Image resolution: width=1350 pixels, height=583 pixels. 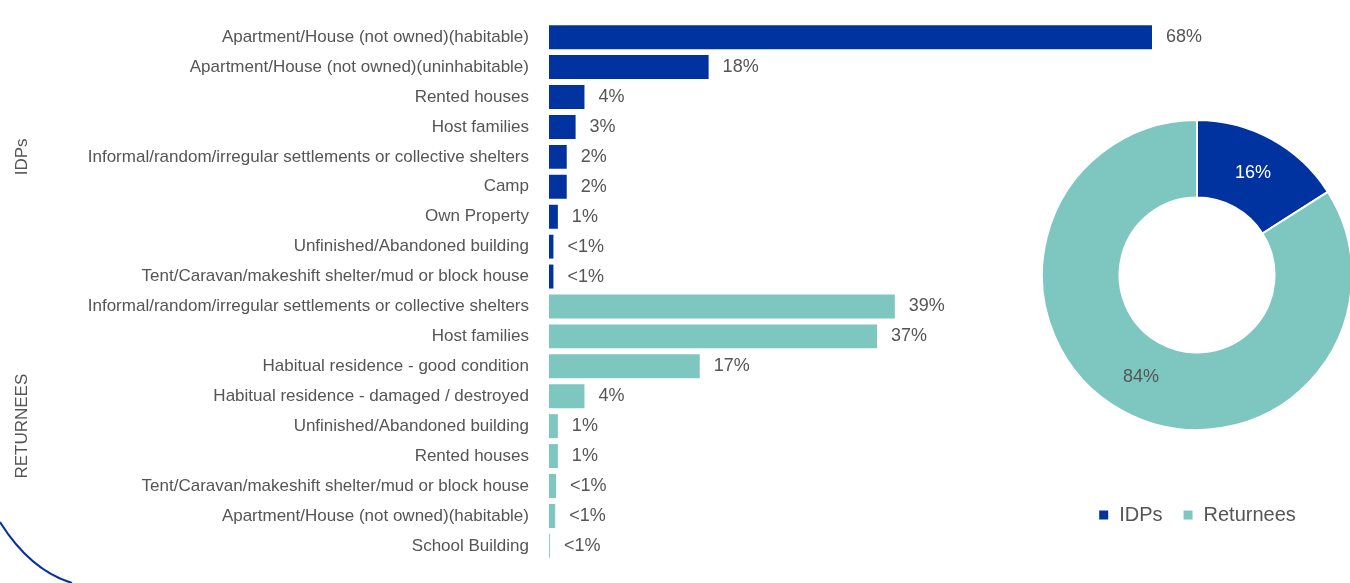 What do you see at coordinates (1184, 36) in the screenshot?
I see `data-label: 68%` at bounding box center [1184, 36].